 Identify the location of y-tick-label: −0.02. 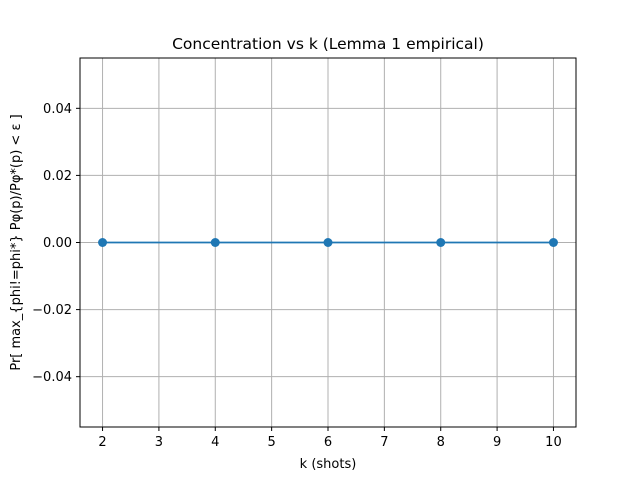
(52, 310).